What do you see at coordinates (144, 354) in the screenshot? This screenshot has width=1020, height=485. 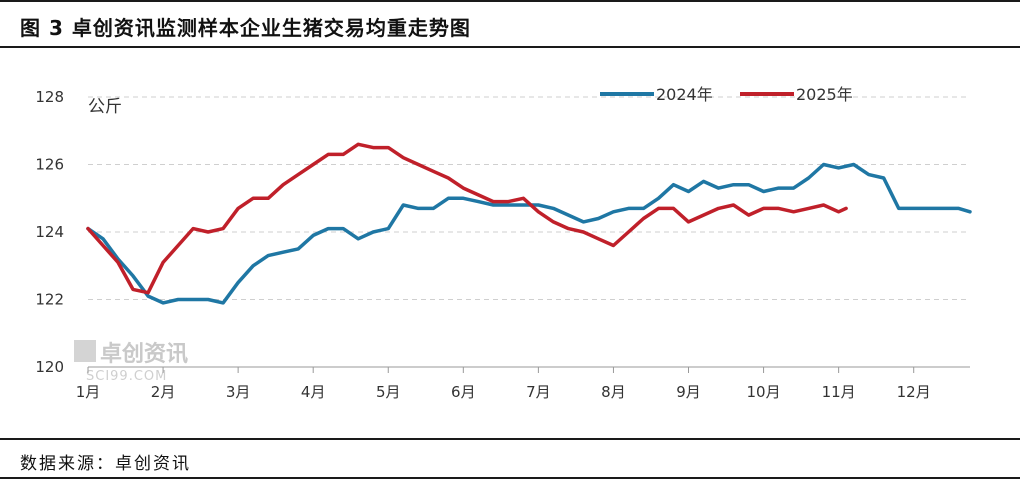 I see `watermark-name: 卓创资讯` at bounding box center [144, 354].